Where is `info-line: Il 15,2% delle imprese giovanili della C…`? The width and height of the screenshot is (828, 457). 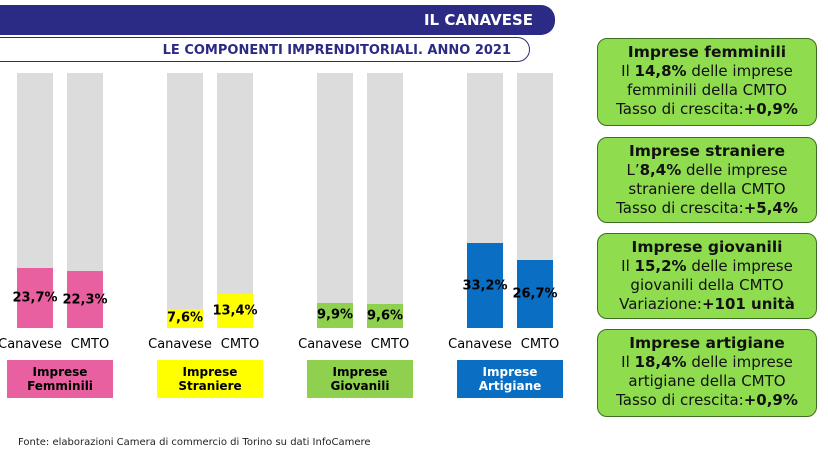
info-line: Il 15,2% delle imprese giovanili della C… is located at coordinates (707, 276).